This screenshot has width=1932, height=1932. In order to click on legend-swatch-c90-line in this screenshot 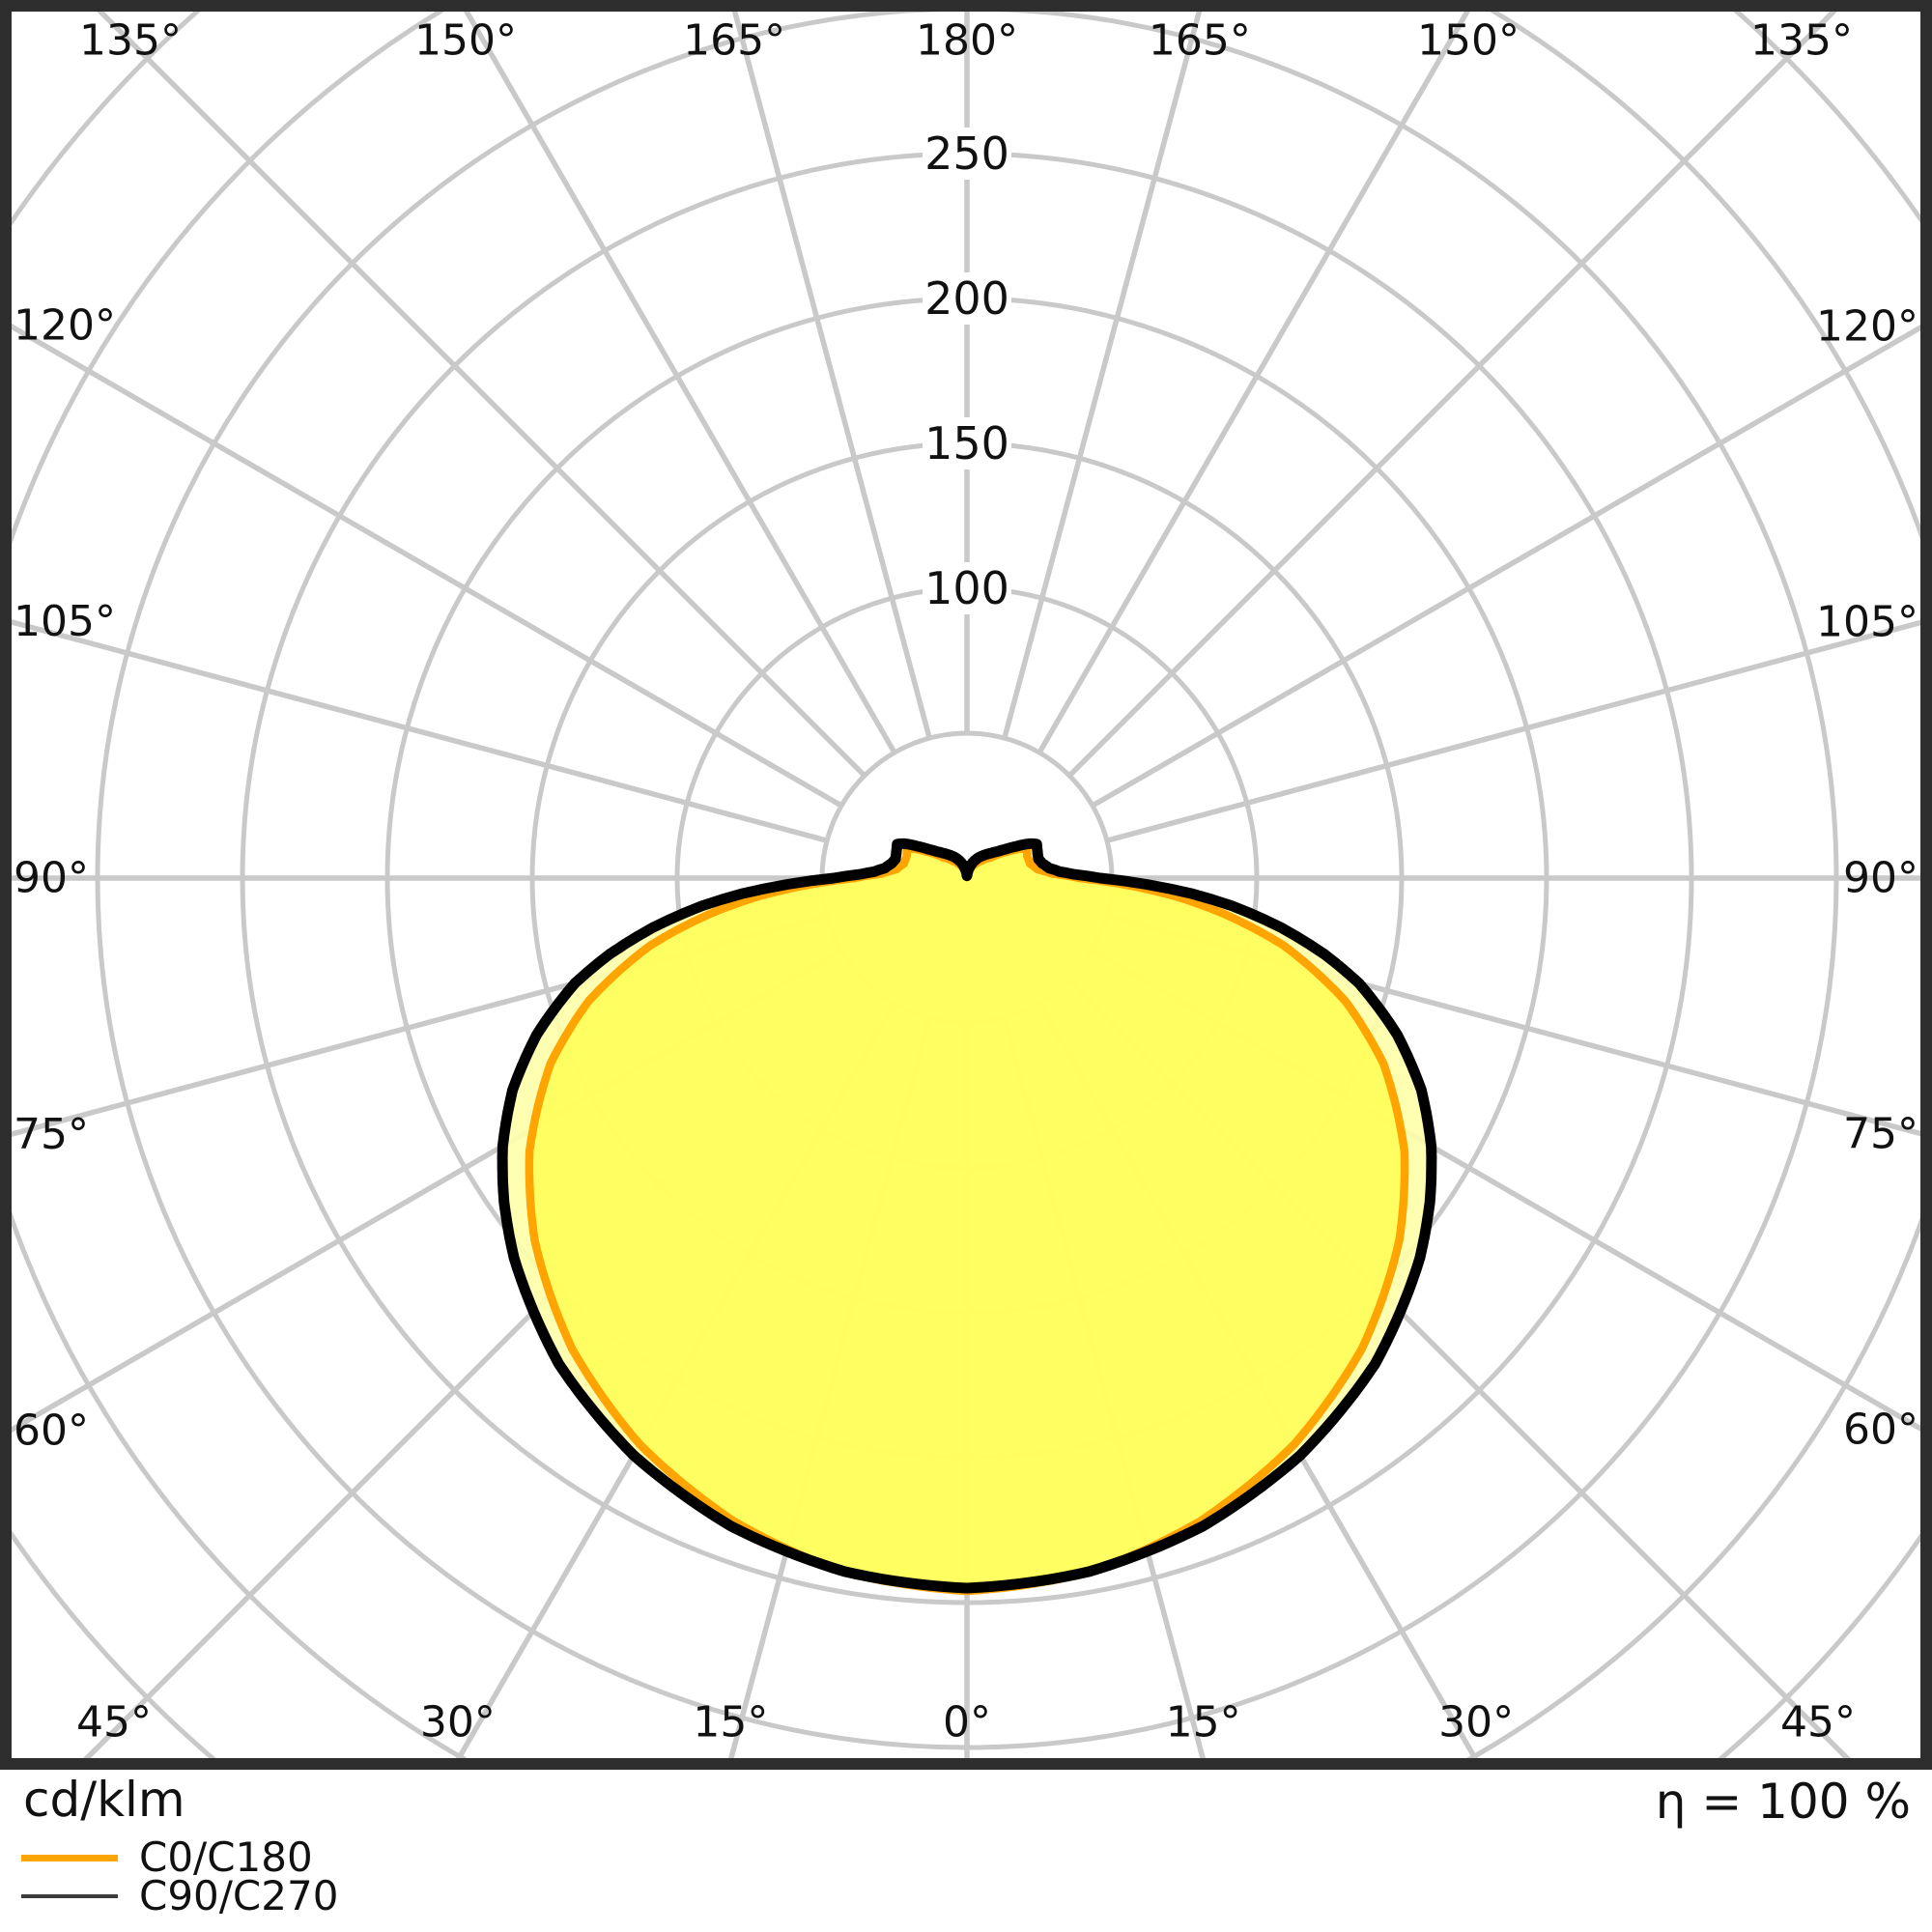, I will do `click(69, 1896)`.